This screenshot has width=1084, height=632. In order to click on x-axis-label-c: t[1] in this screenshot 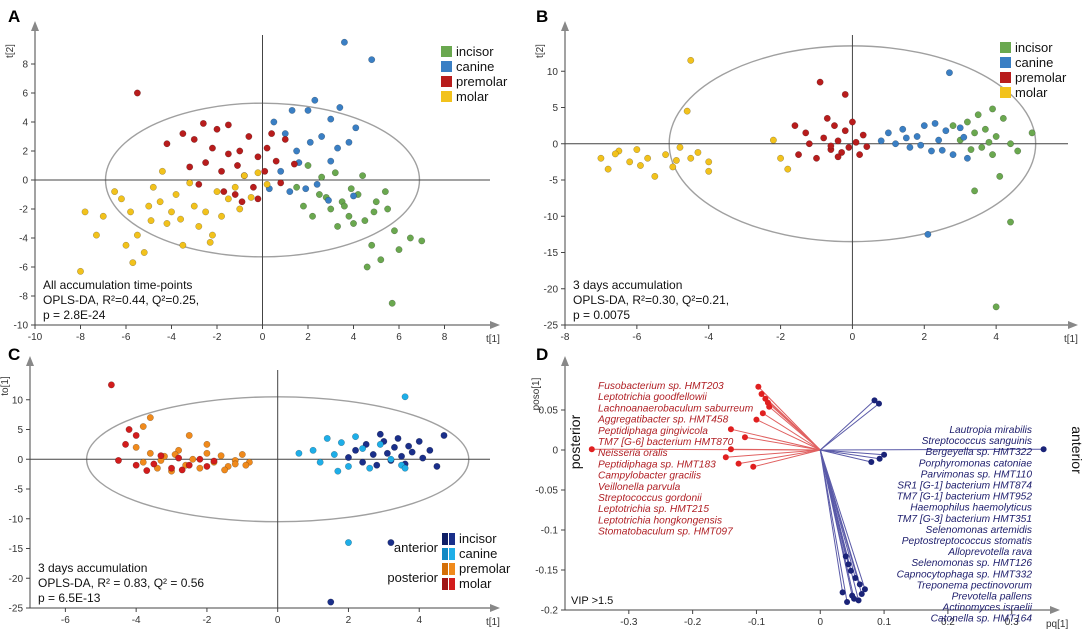, I will do `click(493, 622)`.